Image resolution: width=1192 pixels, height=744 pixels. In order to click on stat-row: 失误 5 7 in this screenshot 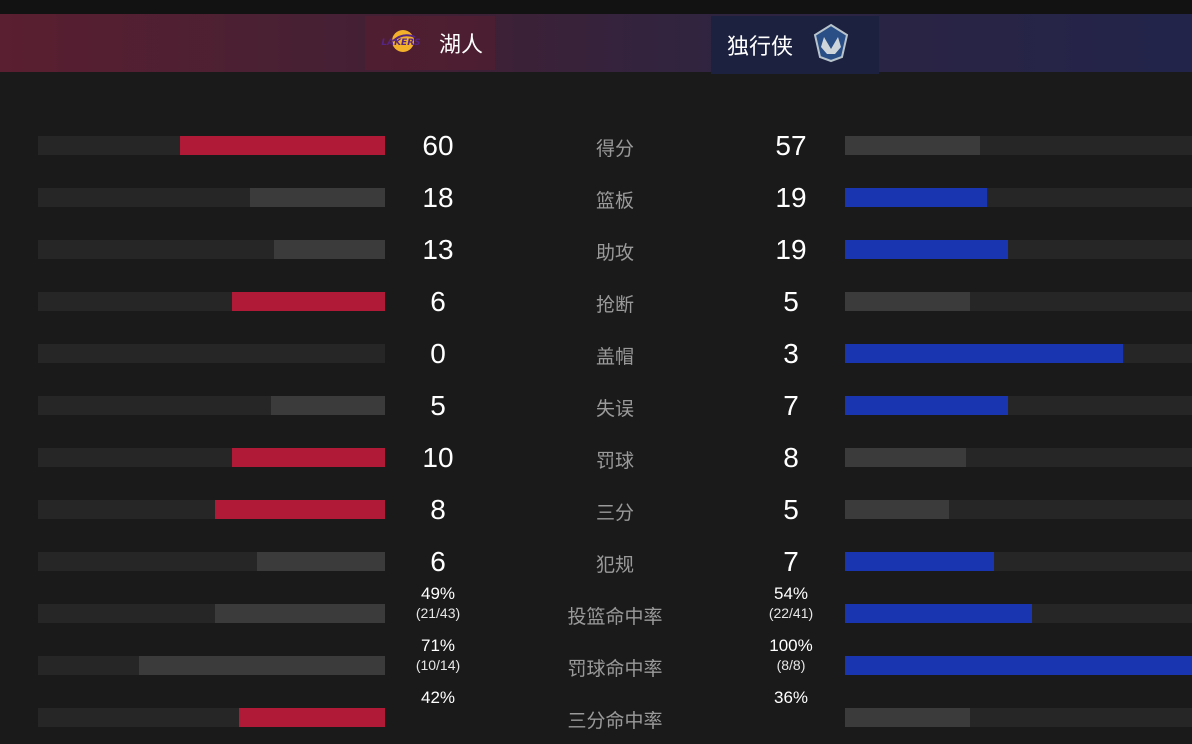, I will do `click(596, 406)`.